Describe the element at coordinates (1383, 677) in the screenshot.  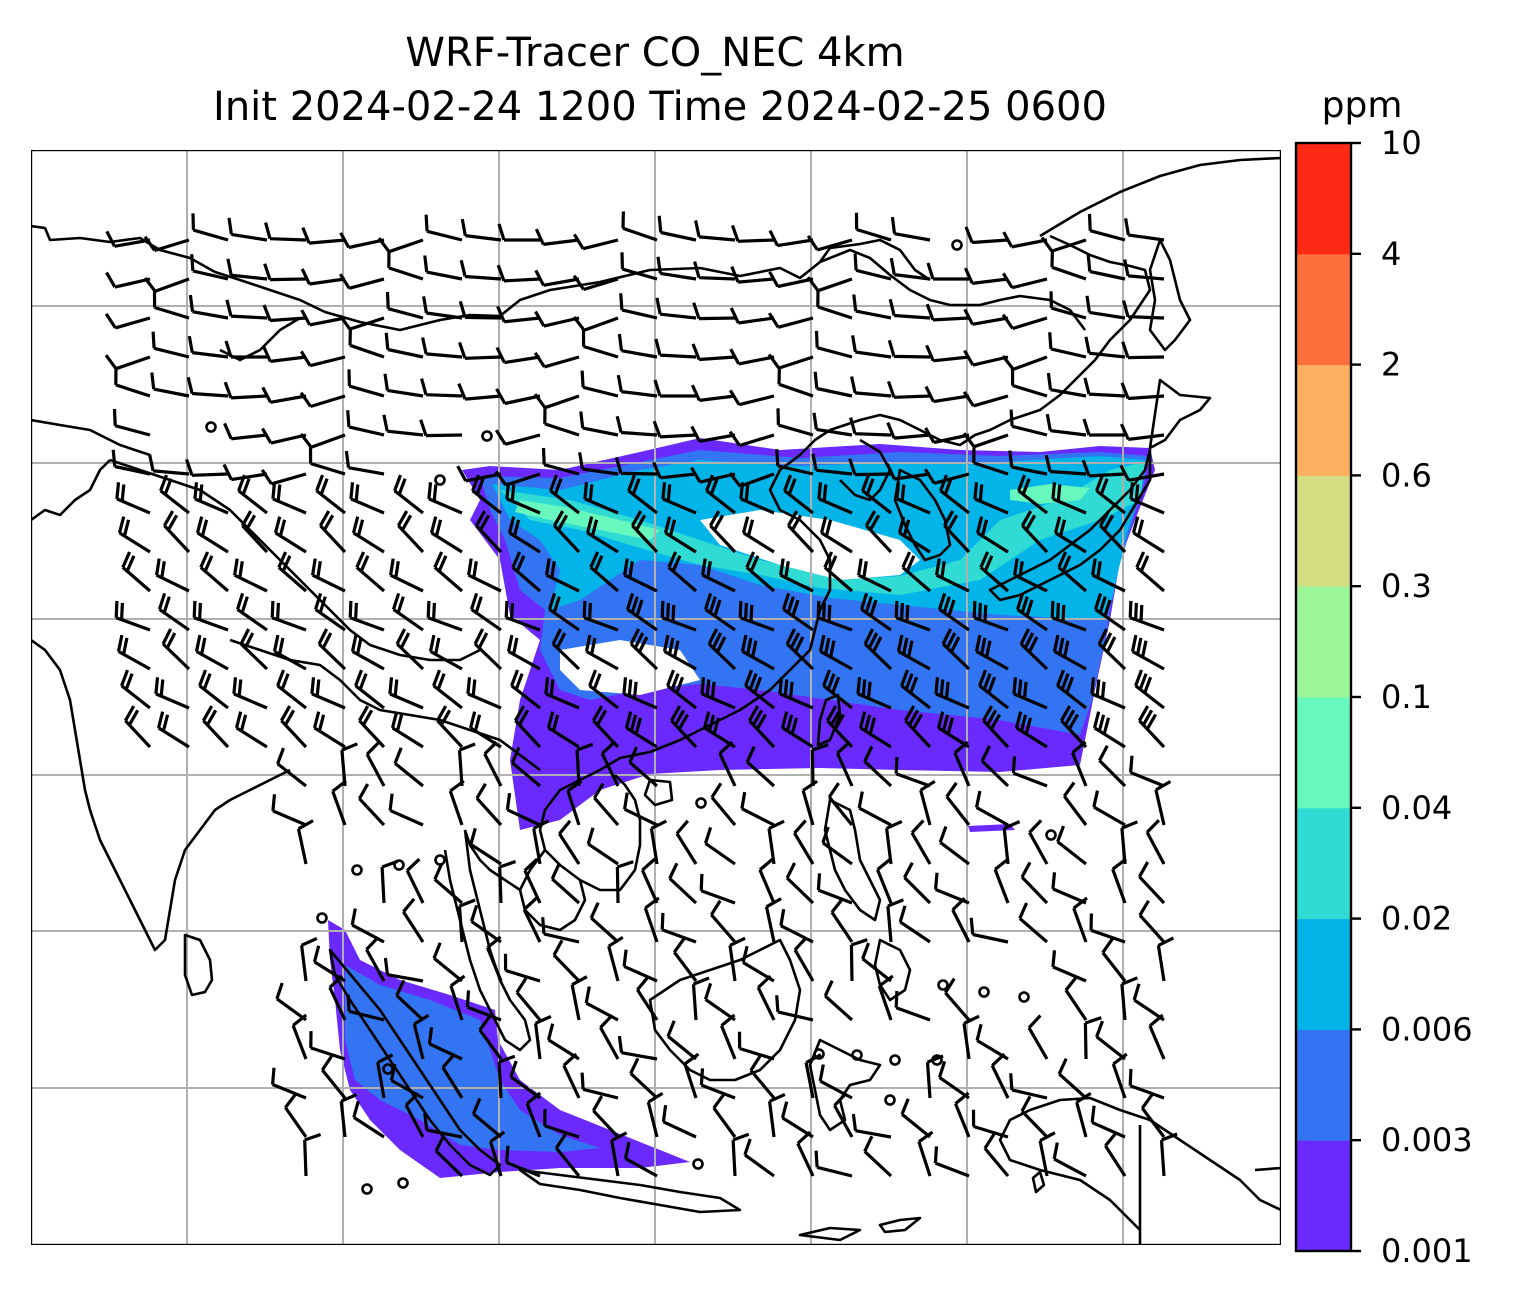
I see `colorbar: ppm 0.001 0.003 0.006 0.02 0.04 0.1 0.3 0.6 2 4 10` at that location.